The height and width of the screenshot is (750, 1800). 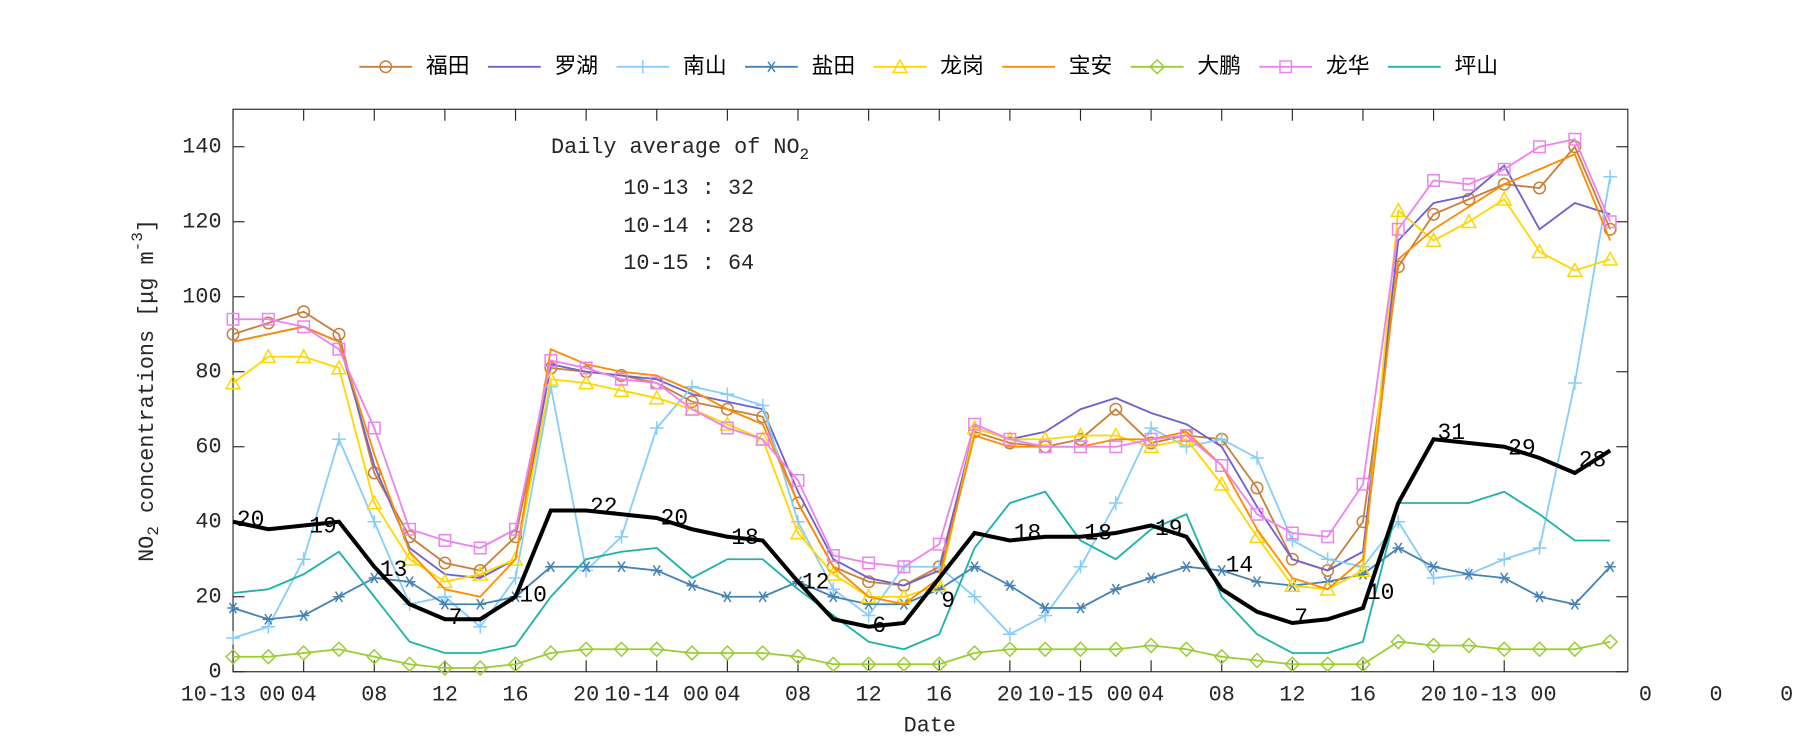 I want to click on y-label-part: concentrations [μg m, so click(x=147, y=388).